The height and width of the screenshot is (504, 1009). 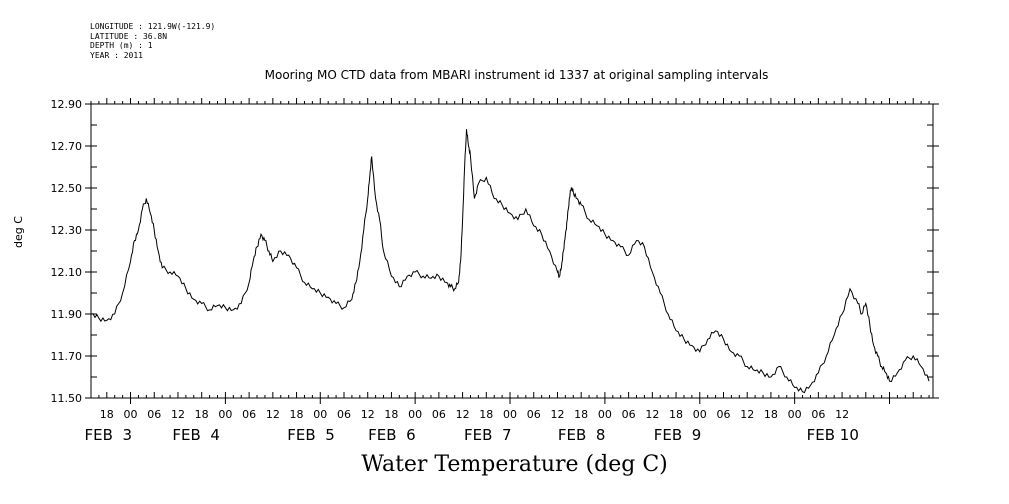 I want to click on x-date-label: FEB 5, so click(x=310, y=435).